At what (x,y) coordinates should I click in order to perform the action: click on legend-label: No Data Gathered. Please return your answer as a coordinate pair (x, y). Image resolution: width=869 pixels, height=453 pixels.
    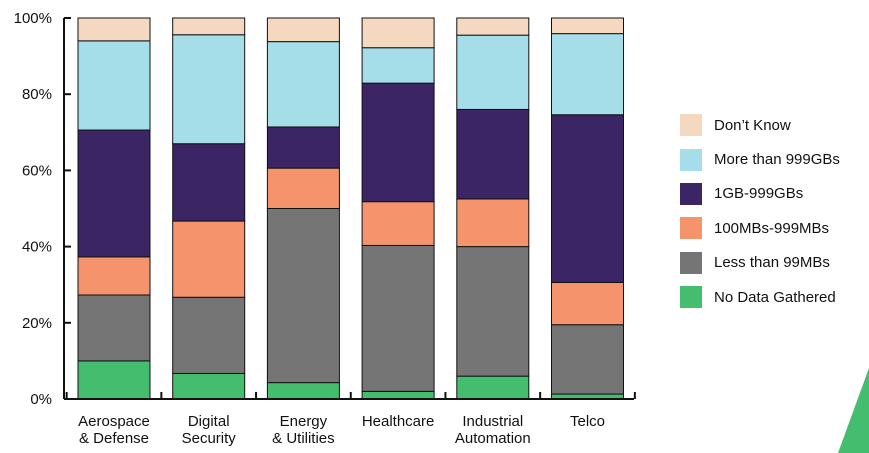
    Looking at the image, I should click on (775, 297).